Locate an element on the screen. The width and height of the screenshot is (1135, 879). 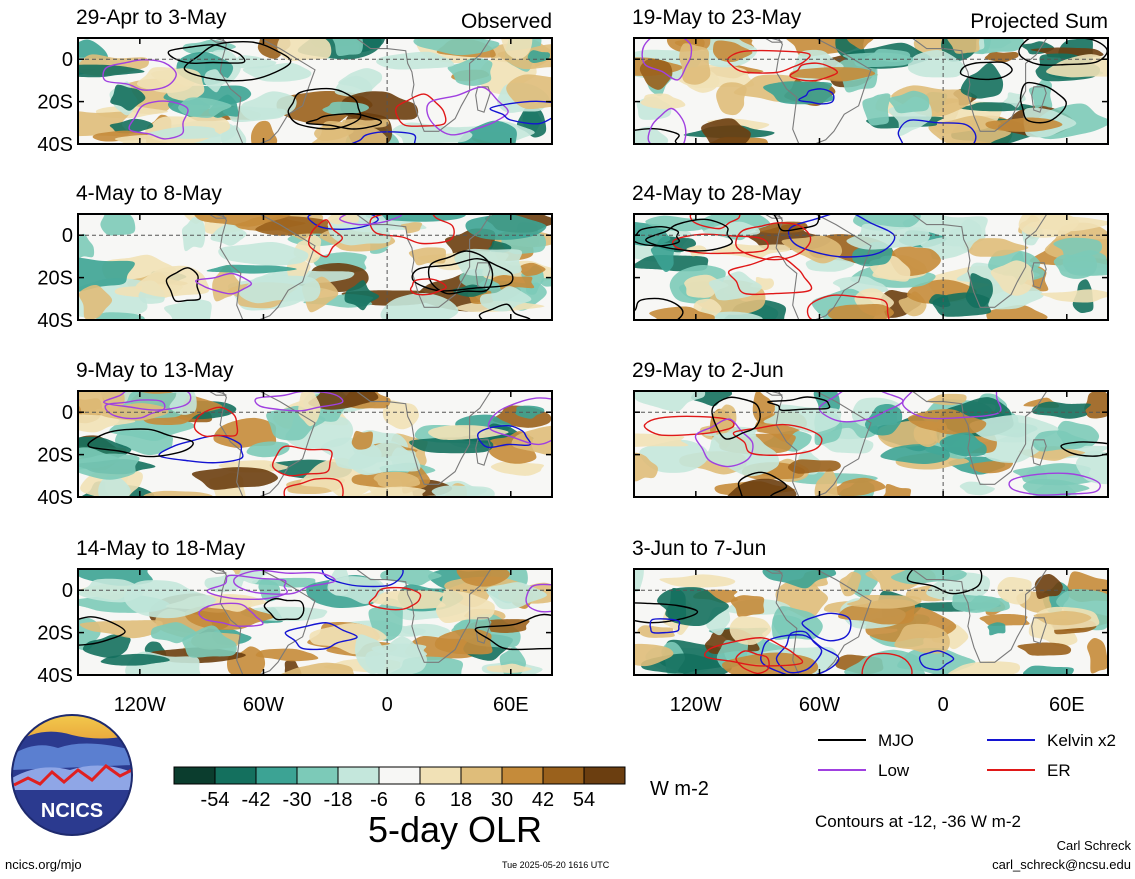
logo-ring is located at coordinates (72, 775).